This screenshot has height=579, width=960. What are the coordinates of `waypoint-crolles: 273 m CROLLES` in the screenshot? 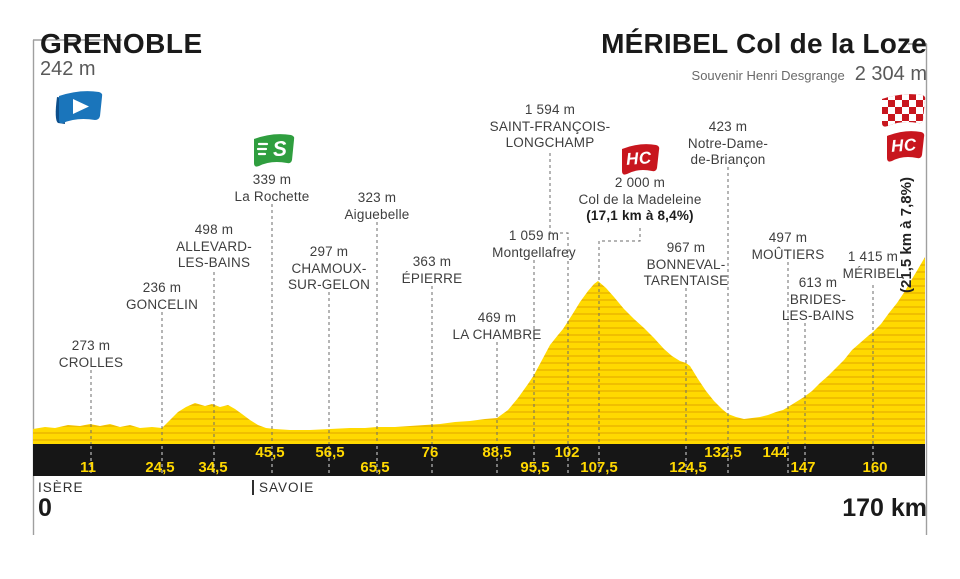 It's located at (91, 354).